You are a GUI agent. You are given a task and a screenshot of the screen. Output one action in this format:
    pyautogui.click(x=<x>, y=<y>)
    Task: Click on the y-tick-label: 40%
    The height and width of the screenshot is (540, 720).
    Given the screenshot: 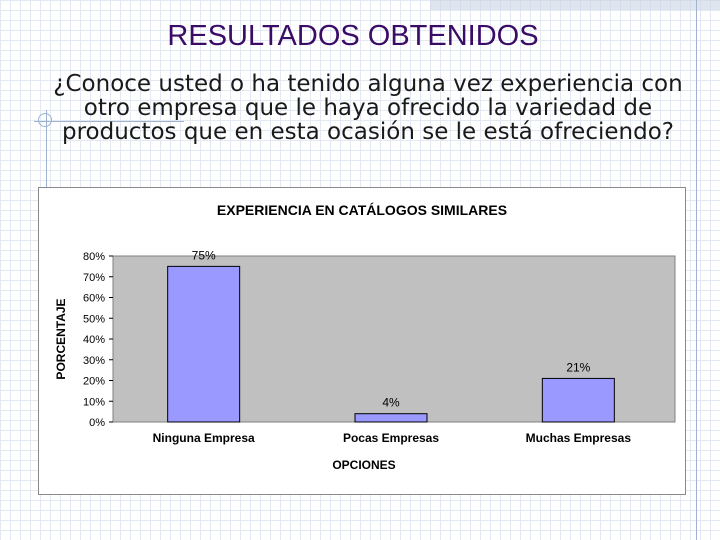 What is the action you would take?
    pyautogui.click(x=94, y=340)
    